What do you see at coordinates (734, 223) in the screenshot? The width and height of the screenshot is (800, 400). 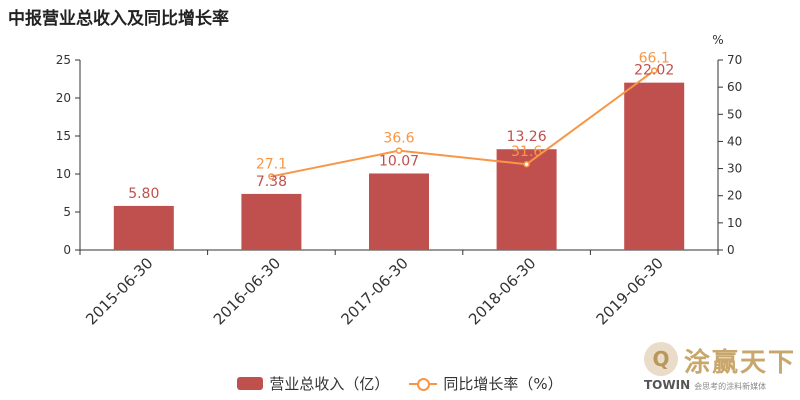 I see `y-right-tick-label: 10` at bounding box center [734, 223].